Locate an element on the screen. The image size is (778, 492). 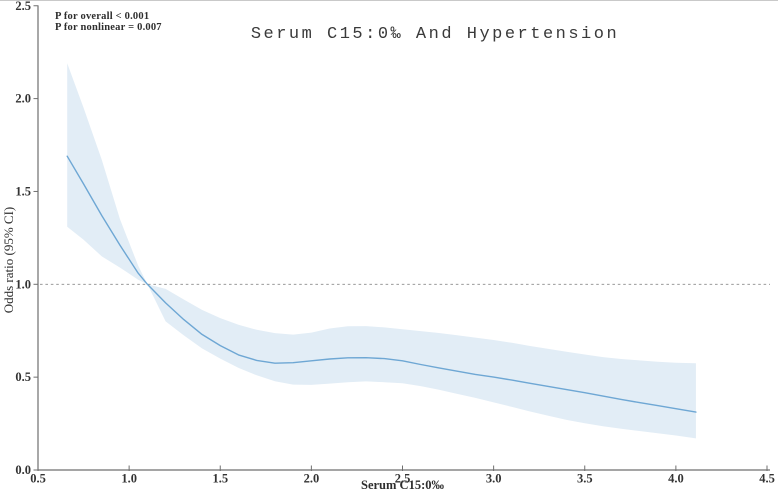
x-tick-label: 4.0 is located at coordinates (676, 479).